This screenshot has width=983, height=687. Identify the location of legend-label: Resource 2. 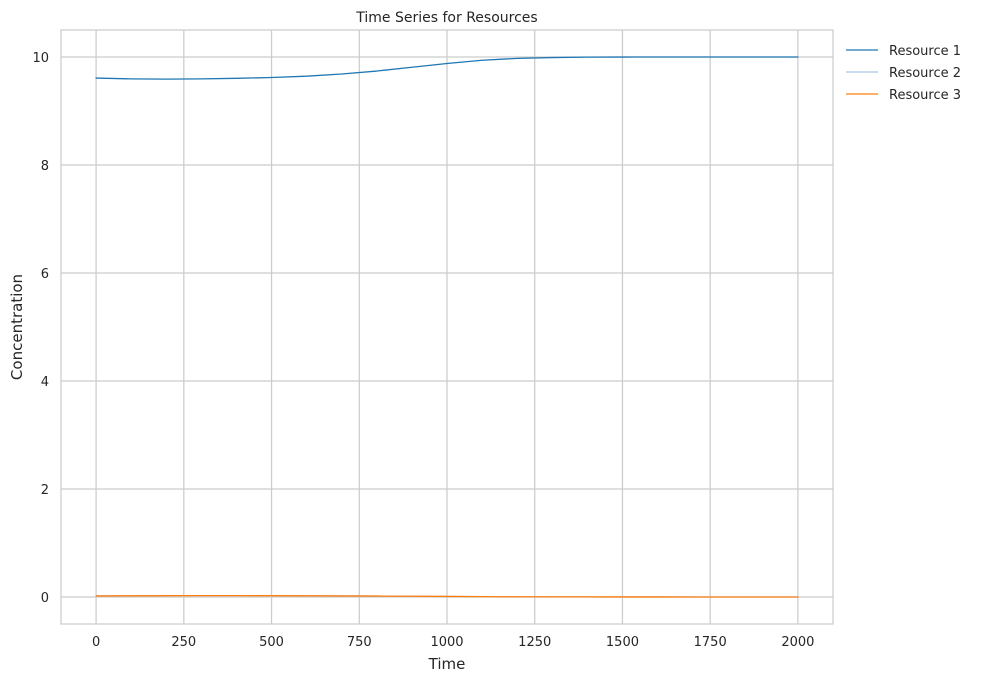
(925, 73).